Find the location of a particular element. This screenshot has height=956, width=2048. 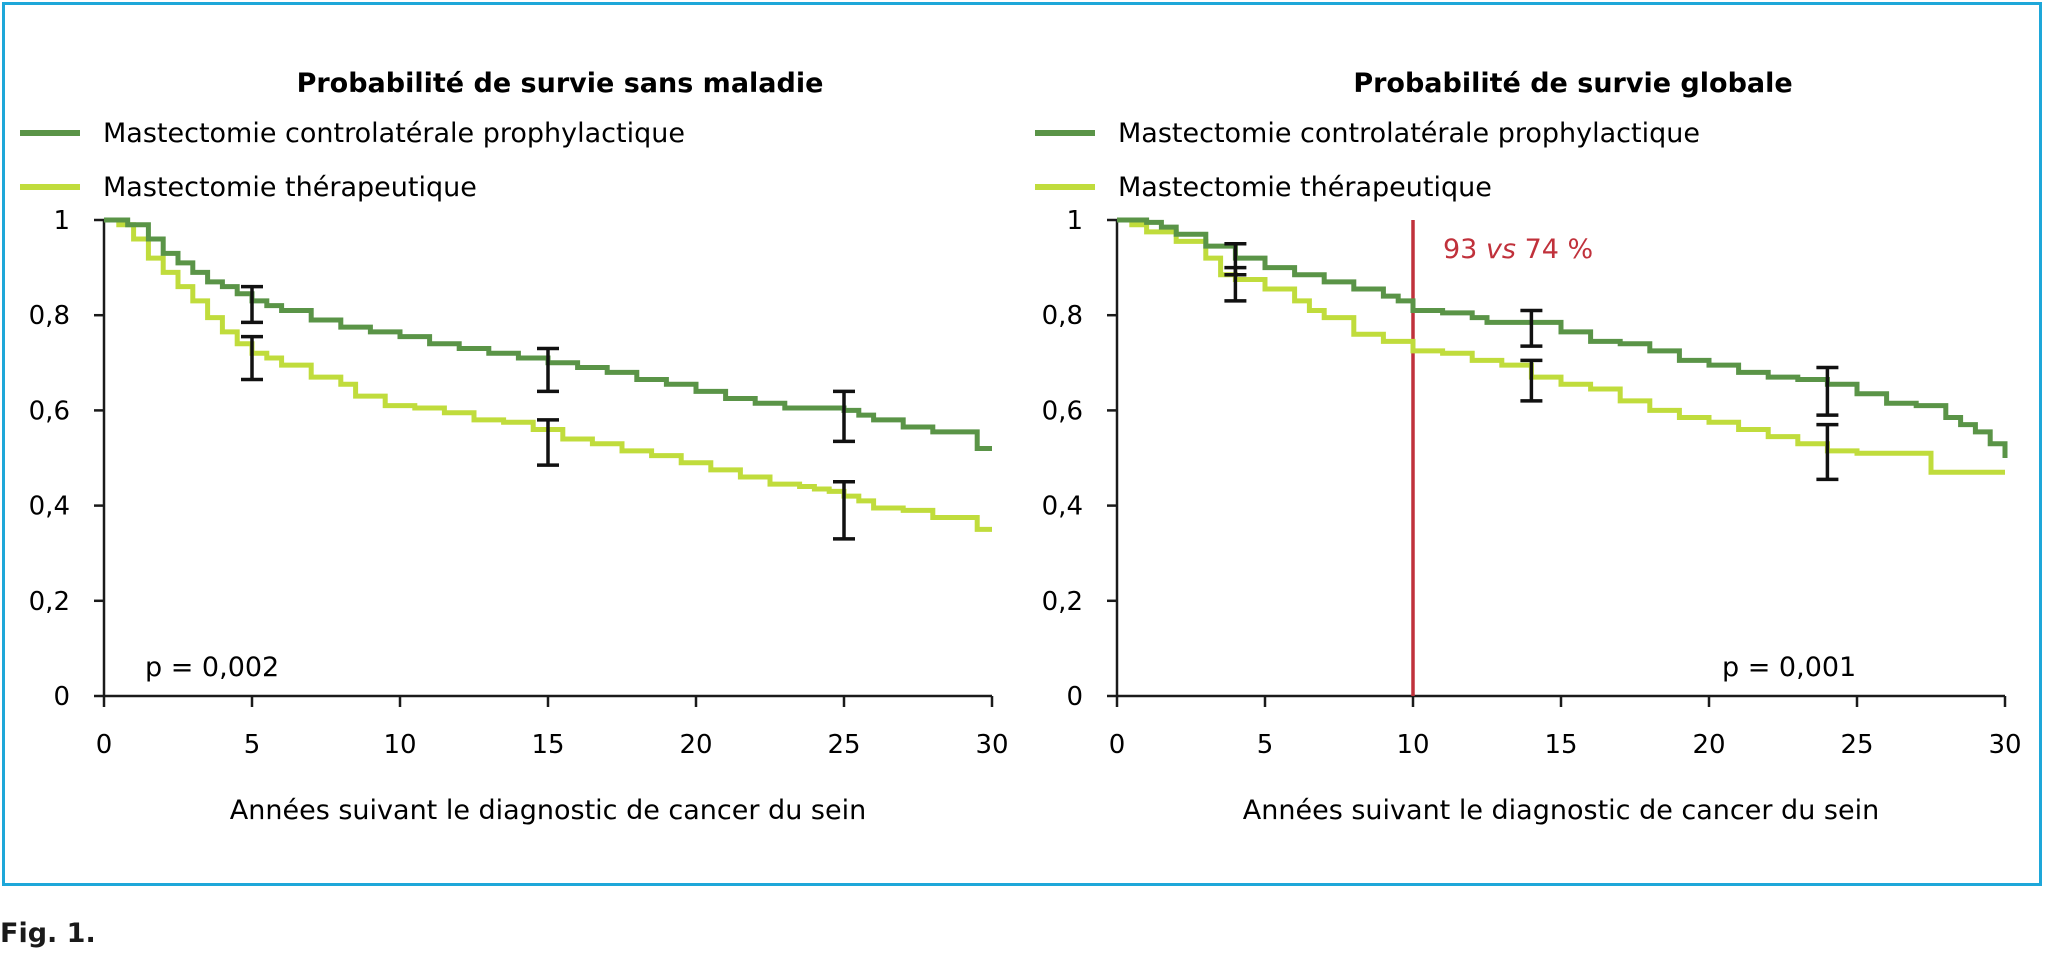

vline-label-part: 93 is located at coordinates (1464, 249).